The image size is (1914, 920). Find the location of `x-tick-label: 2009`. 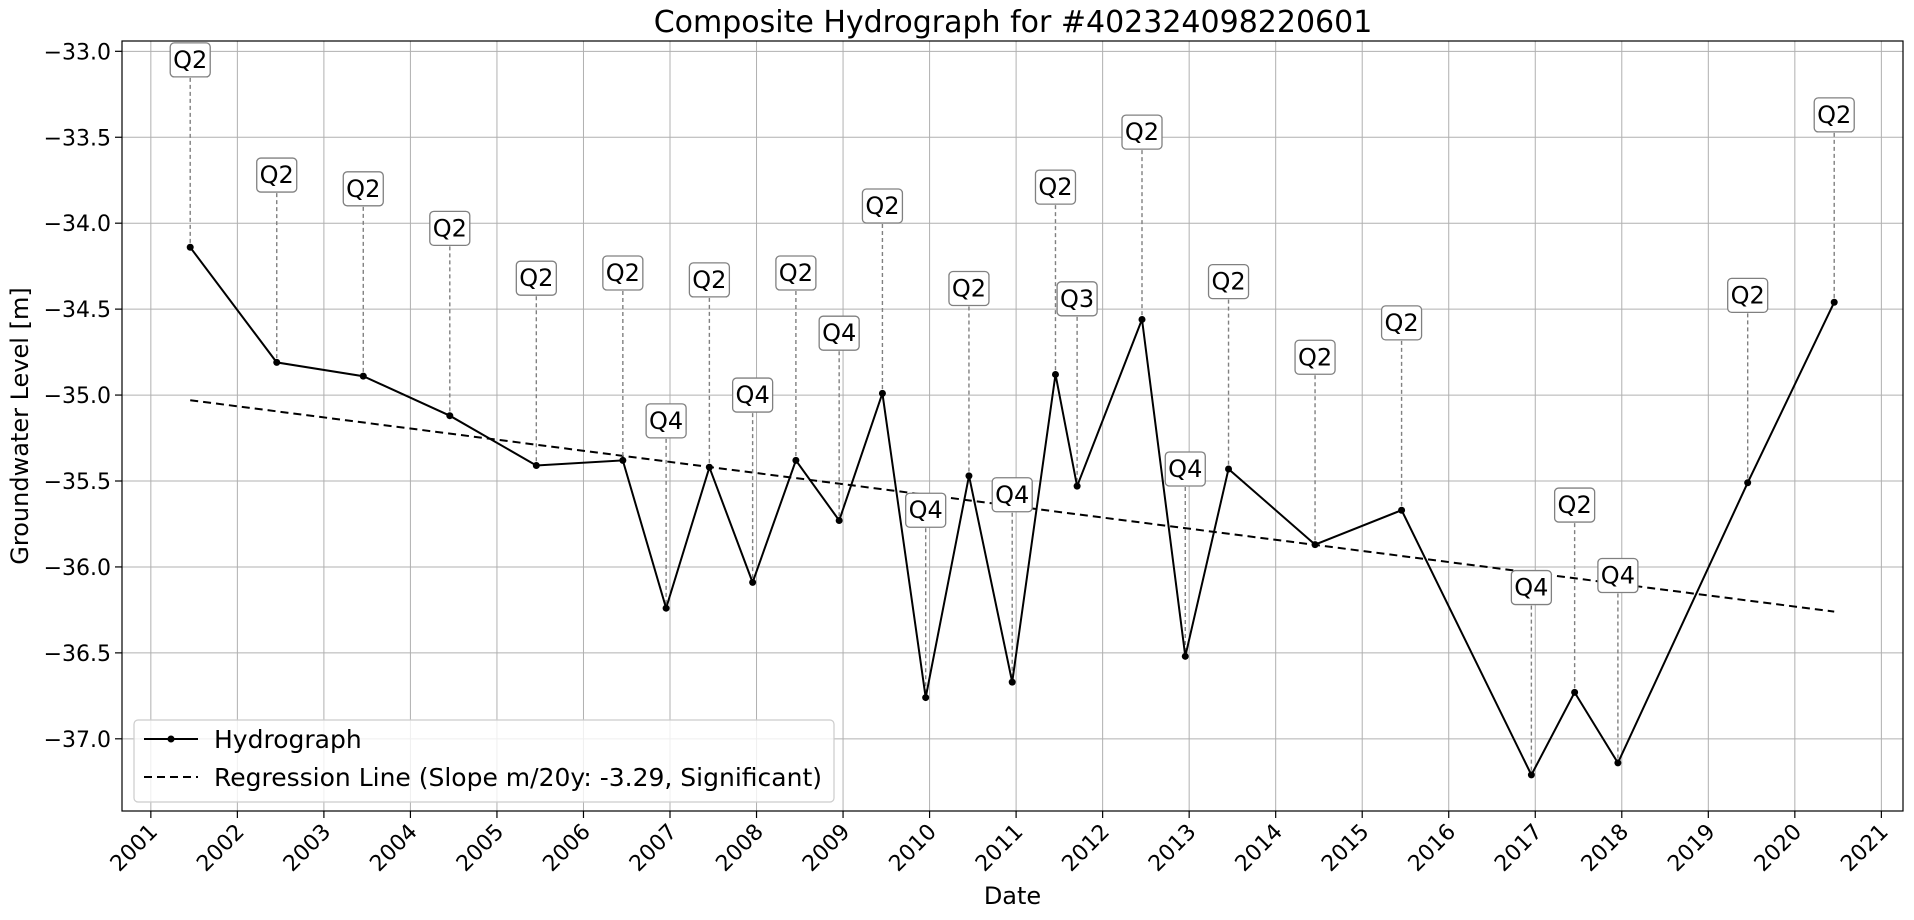

x-tick-label: 2009 is located at coordinates (826, 848).